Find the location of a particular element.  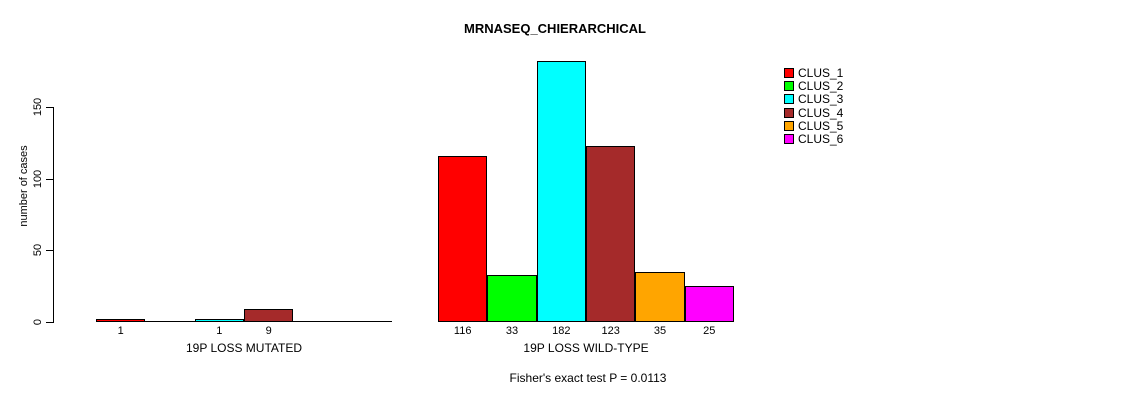

legend-label: CLUS_3 is located at coordinates (821, 99).